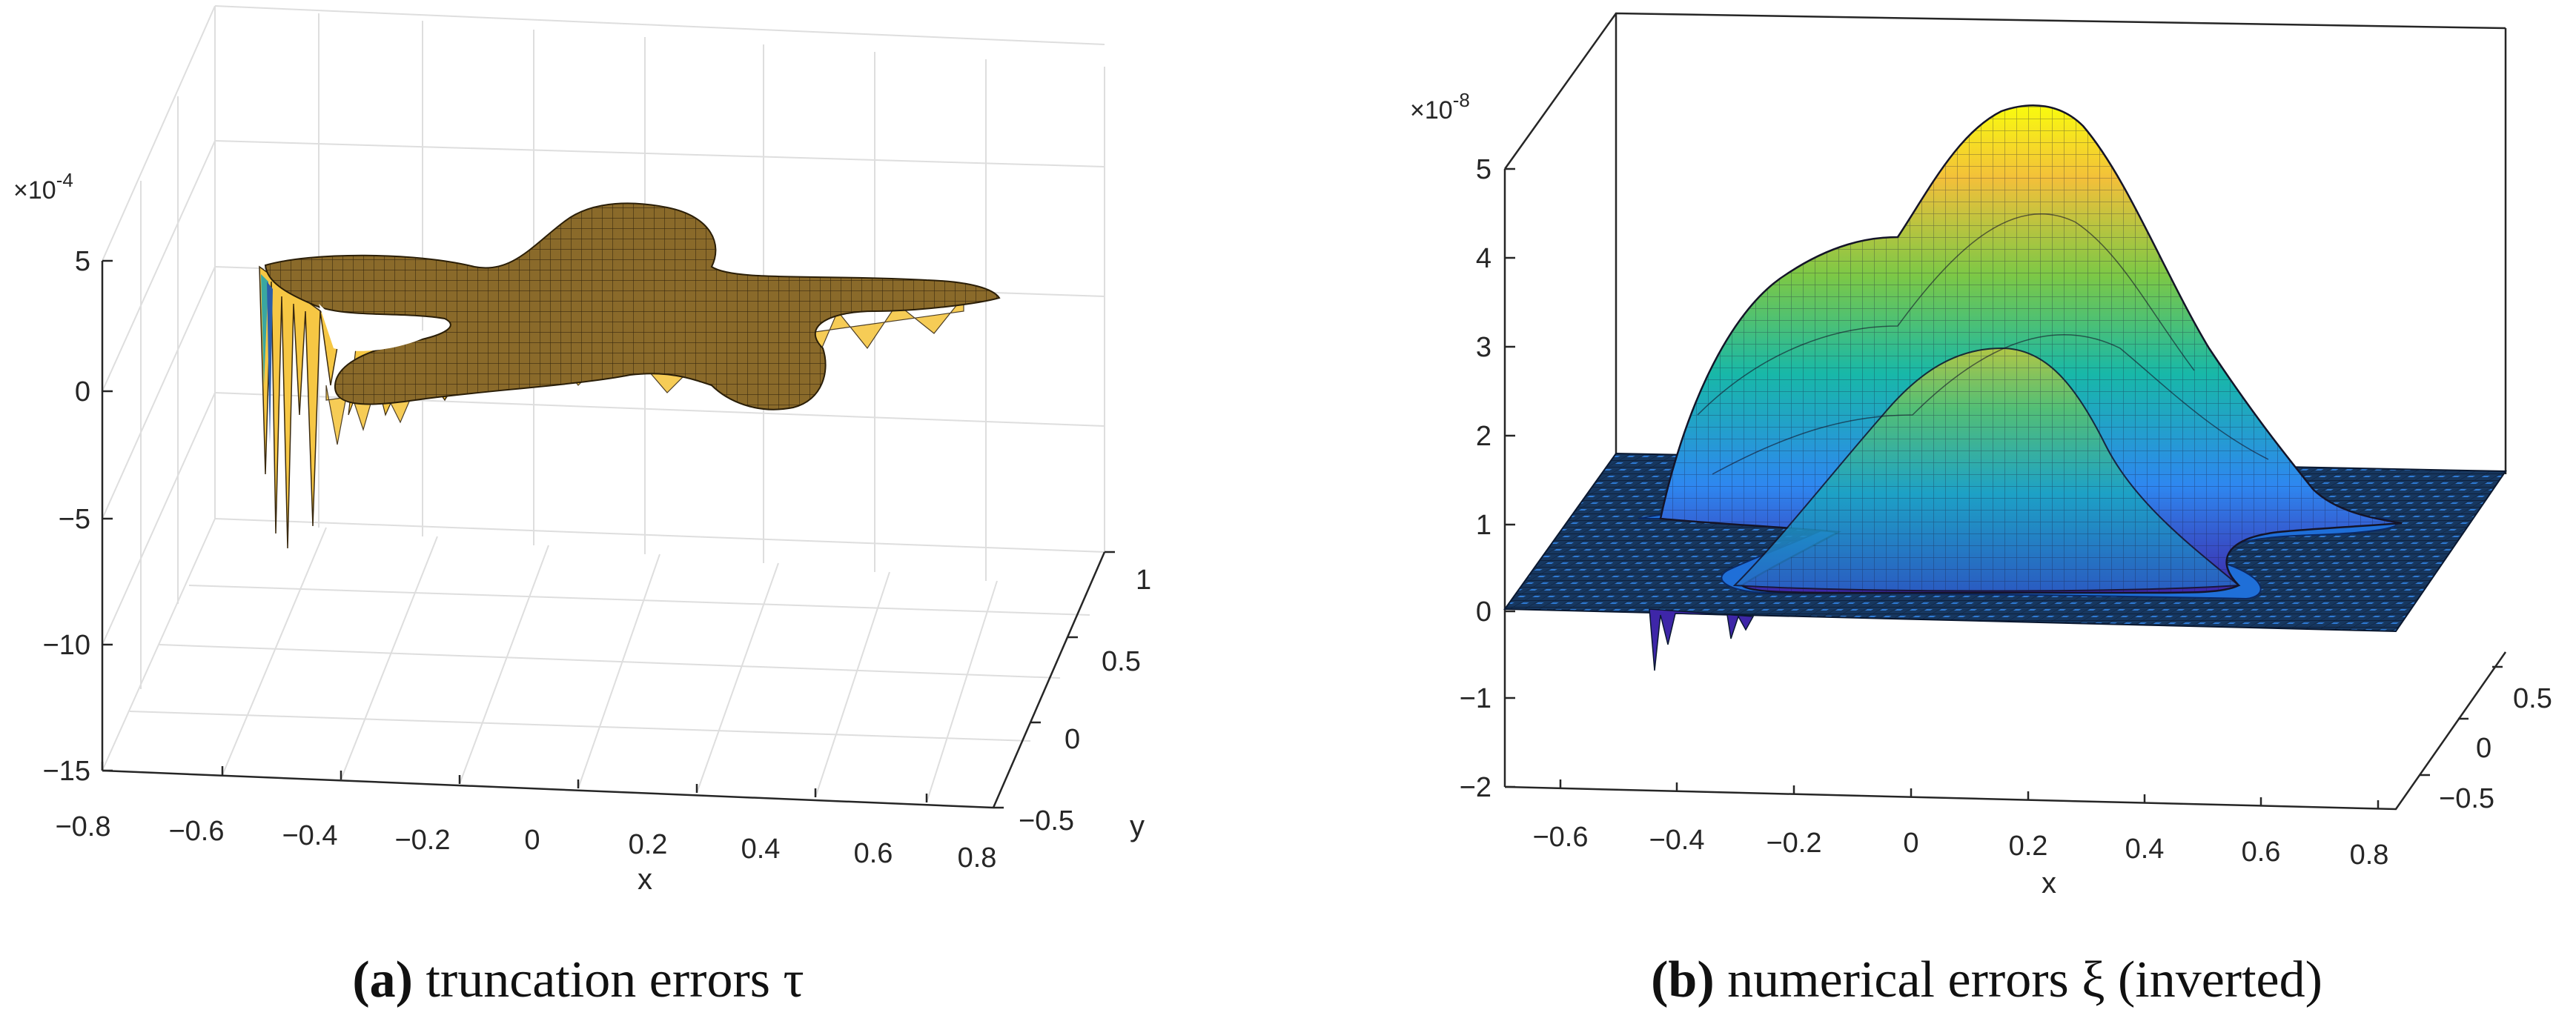 This screenshot has height=1024, width=2576. Describe the element at coordinates (66, 771) in the screenshot. I see `z-tick-label: −15` at that location.